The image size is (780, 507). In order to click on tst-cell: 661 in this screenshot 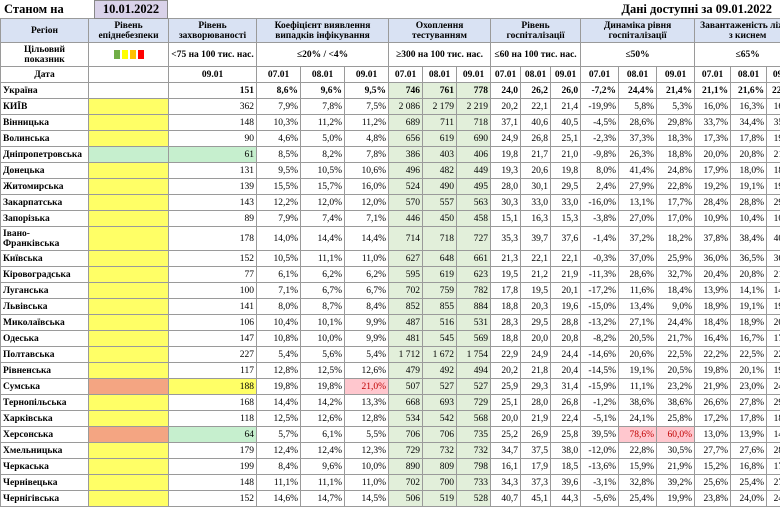, I will do `click(474, 259)`.